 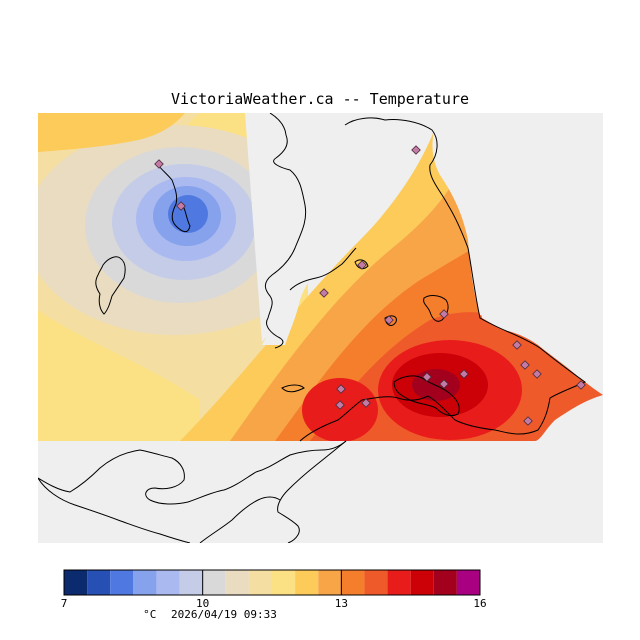 I want to click on legend-tick-label: 16, so click(x=479, y=603).